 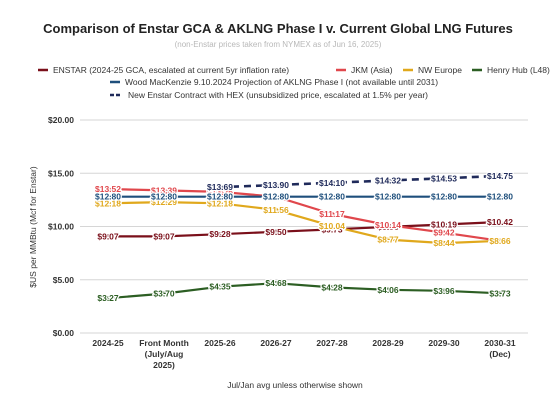 I want to click on data-label: $13.25, so click(x=220, y=192).